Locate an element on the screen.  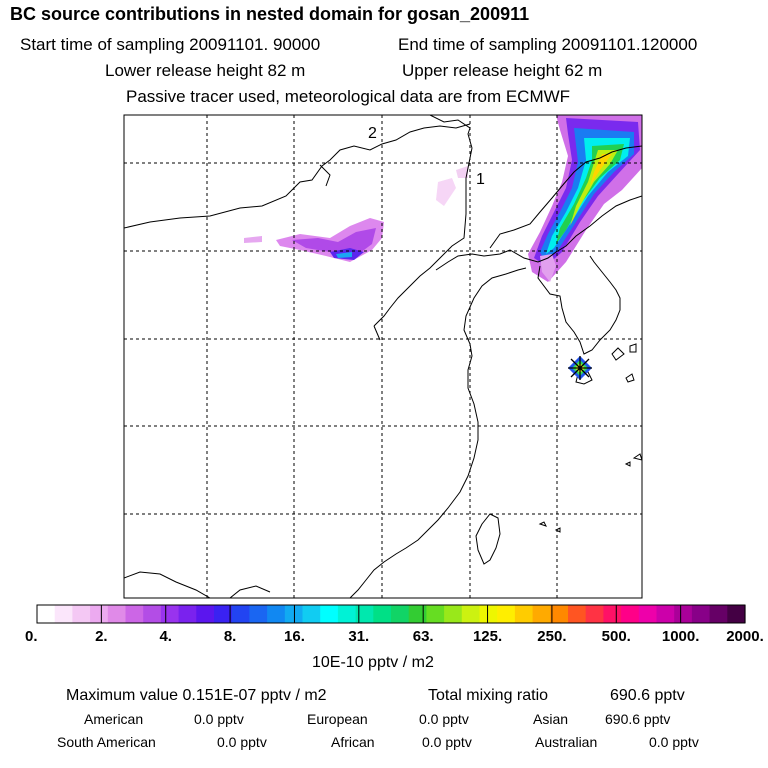
colorbar-tick-label: 500. is located at coordinates (616, 636).